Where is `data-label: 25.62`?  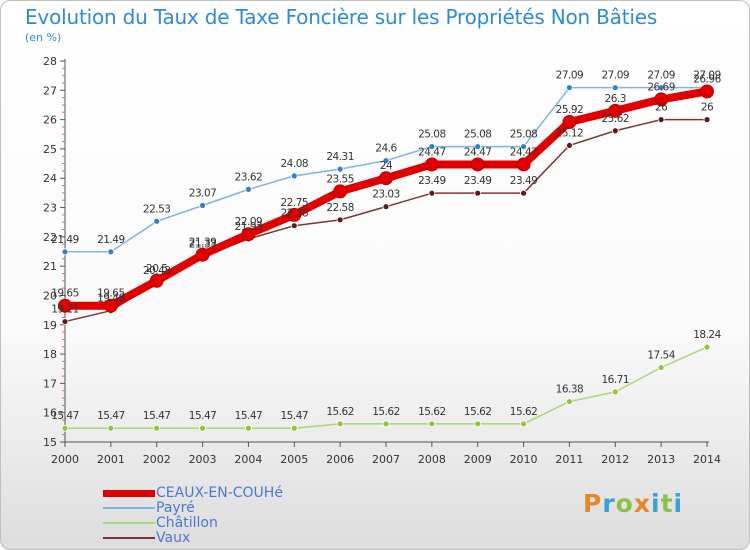
data-label: 25.62 is located at coordinates (616, 119).